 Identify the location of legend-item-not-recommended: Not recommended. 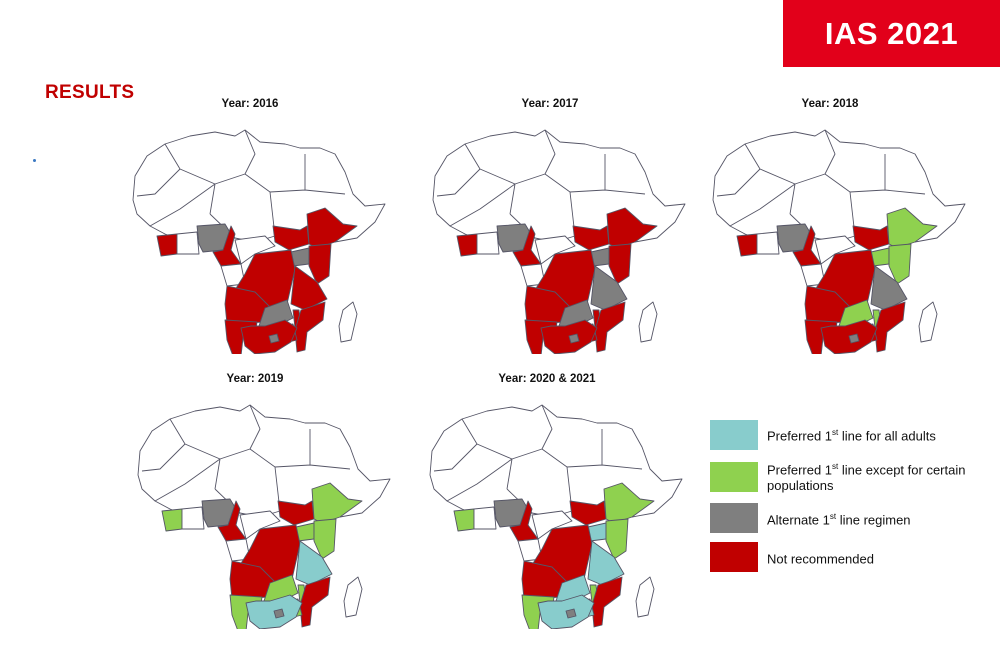
(850, 557).